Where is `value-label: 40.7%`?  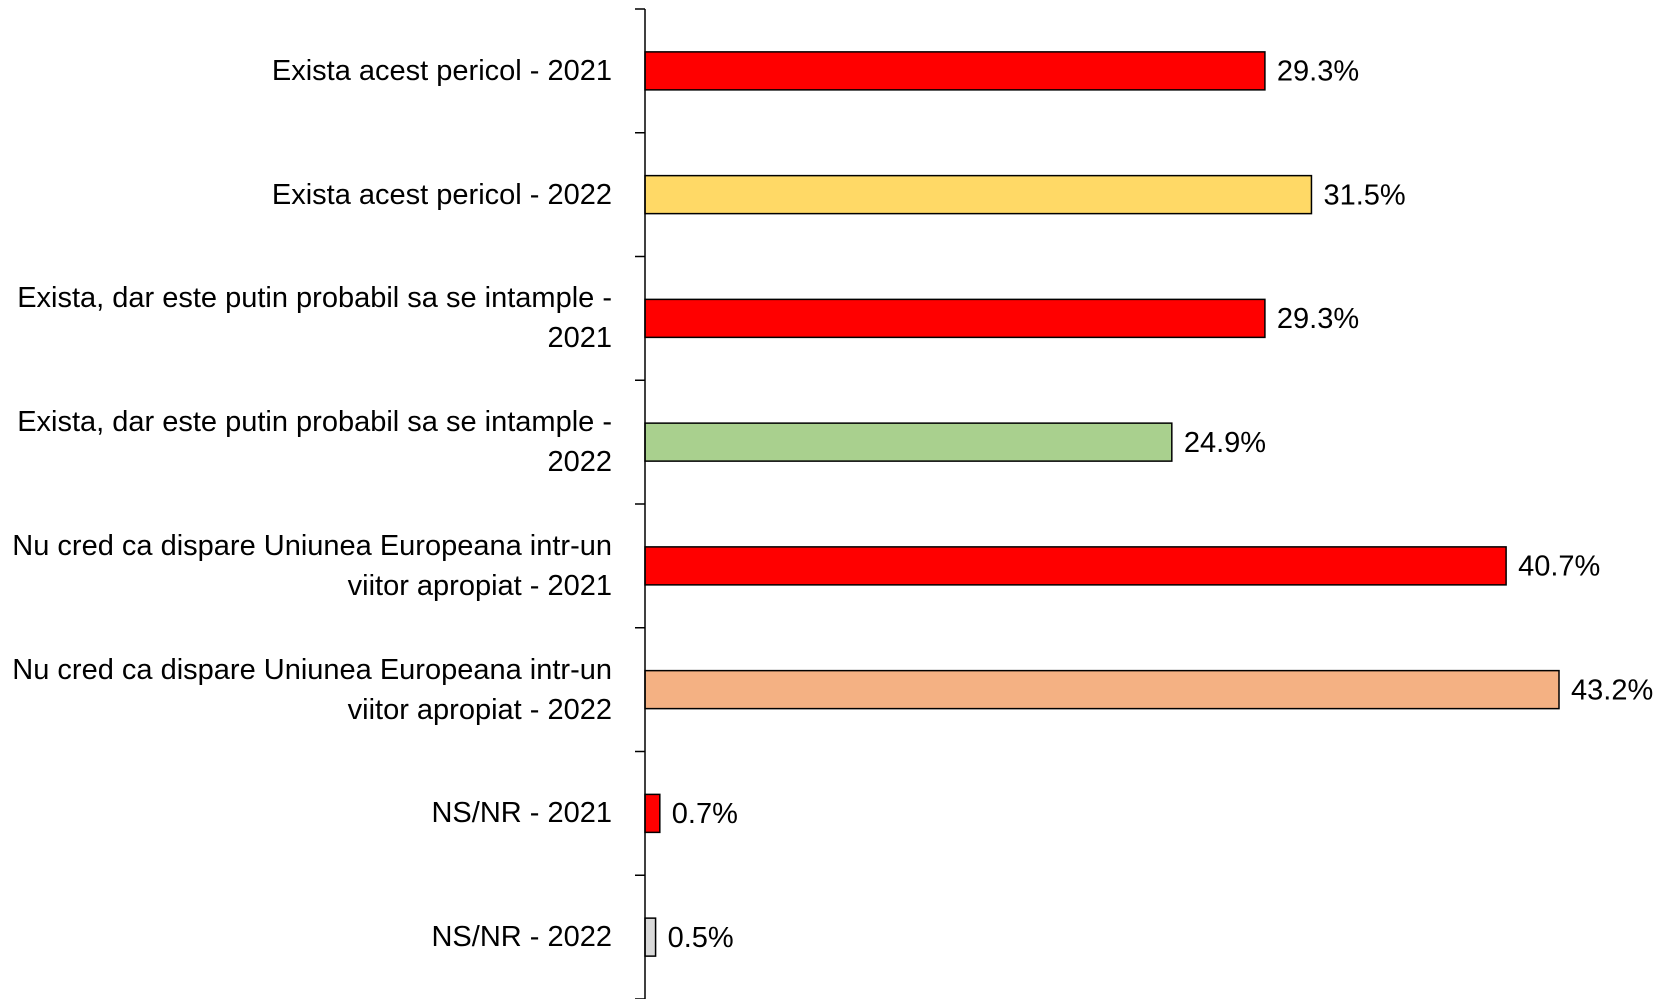 value-label: 40.7% is located at coordinates (1559, 567).